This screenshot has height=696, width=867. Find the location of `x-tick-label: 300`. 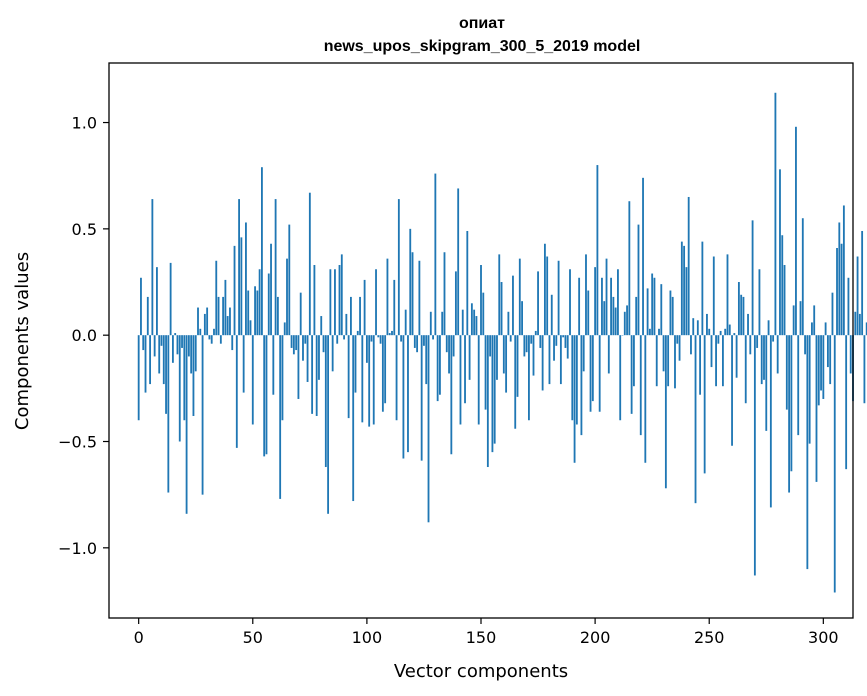

x-tick-label: 300 is located at coordinates (823, 637).